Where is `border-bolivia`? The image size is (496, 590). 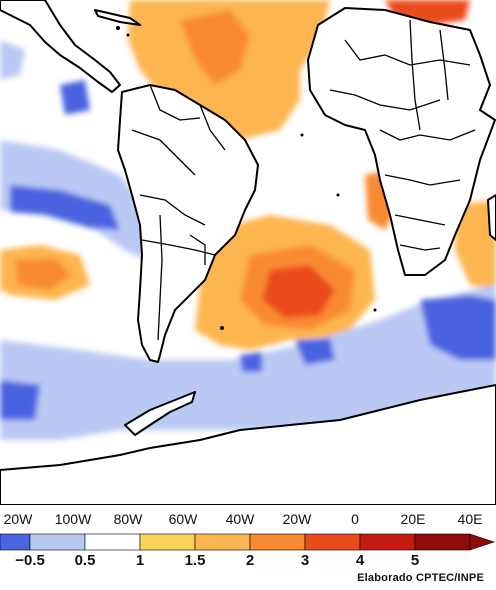
border-bolivia is located at coordinates (172, 210).